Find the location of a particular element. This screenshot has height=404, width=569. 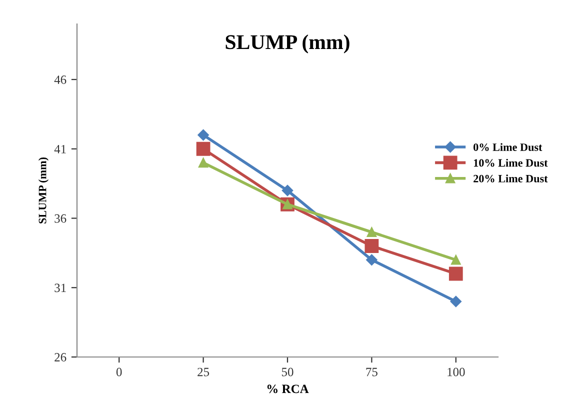

y-axis-title: SLUMP (mm) is located at coordinates (43, 191).